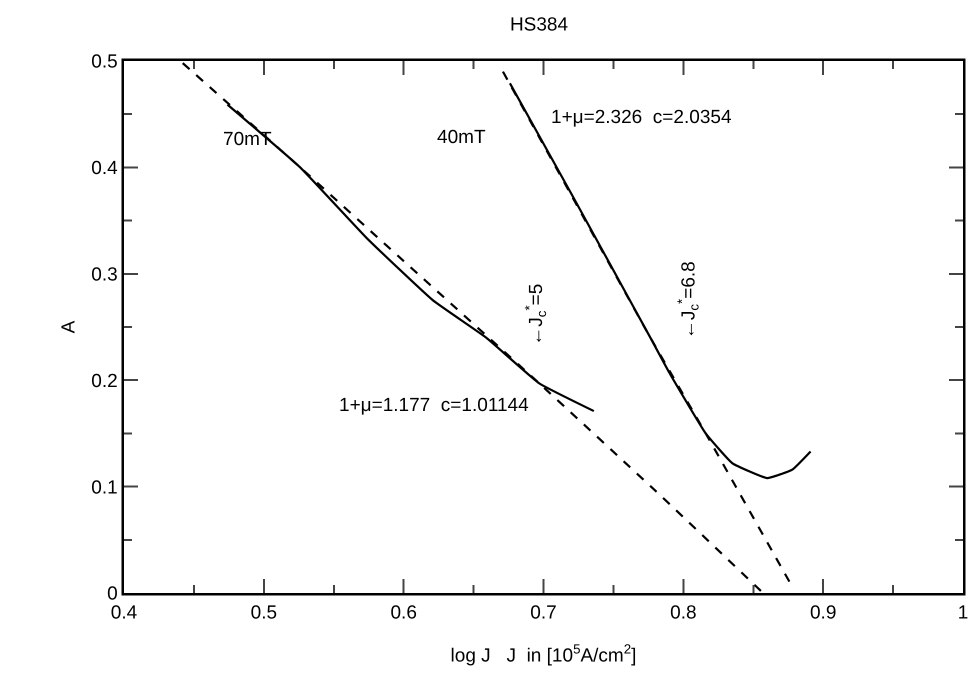 The height and width of the screenshot is (688, 980). I want to click on y-tick-label: 0.1, so click(104, 487).